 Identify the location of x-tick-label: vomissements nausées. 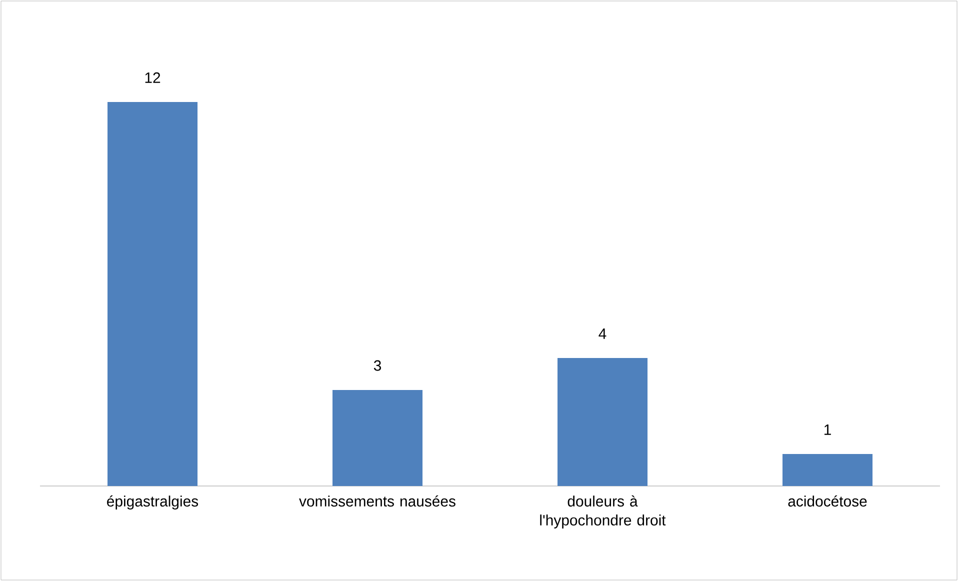
(377, 501).